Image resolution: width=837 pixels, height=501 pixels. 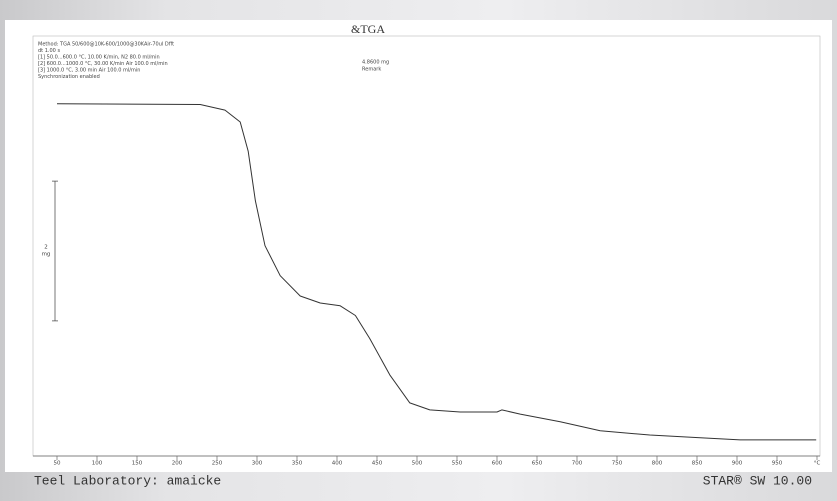 I want to click on x-tick-label: 750, so click(x=617, y=464).